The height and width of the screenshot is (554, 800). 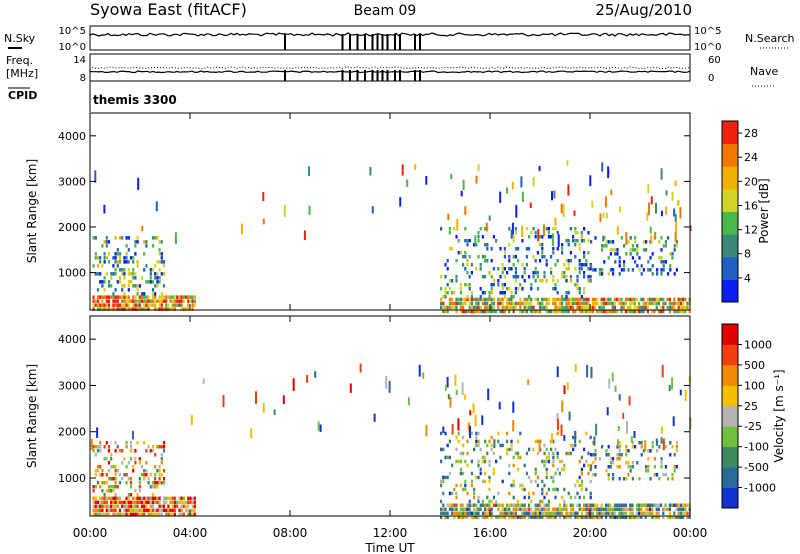 I want to click on y-tick-label: 4000, so click(x=72, y=339).